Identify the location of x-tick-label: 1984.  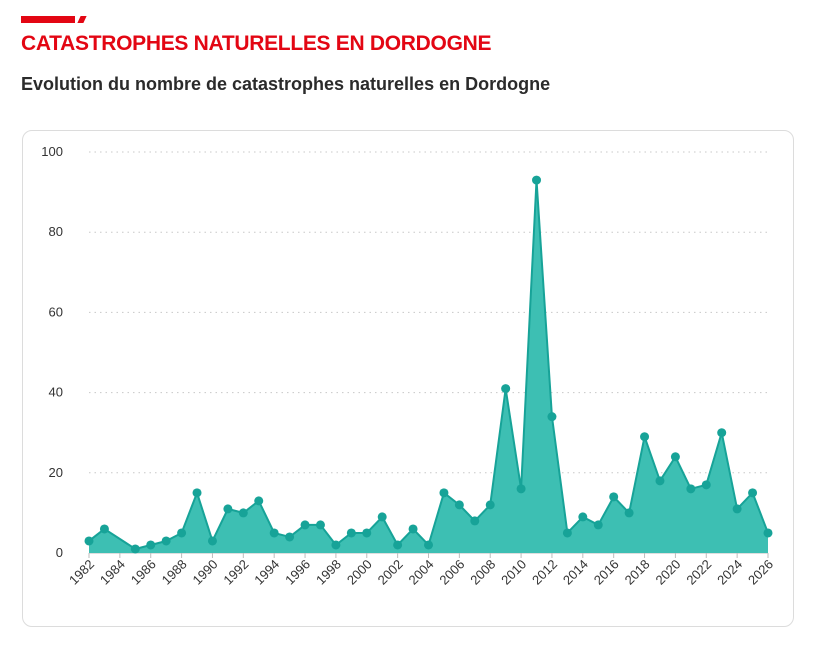
(112, 572).